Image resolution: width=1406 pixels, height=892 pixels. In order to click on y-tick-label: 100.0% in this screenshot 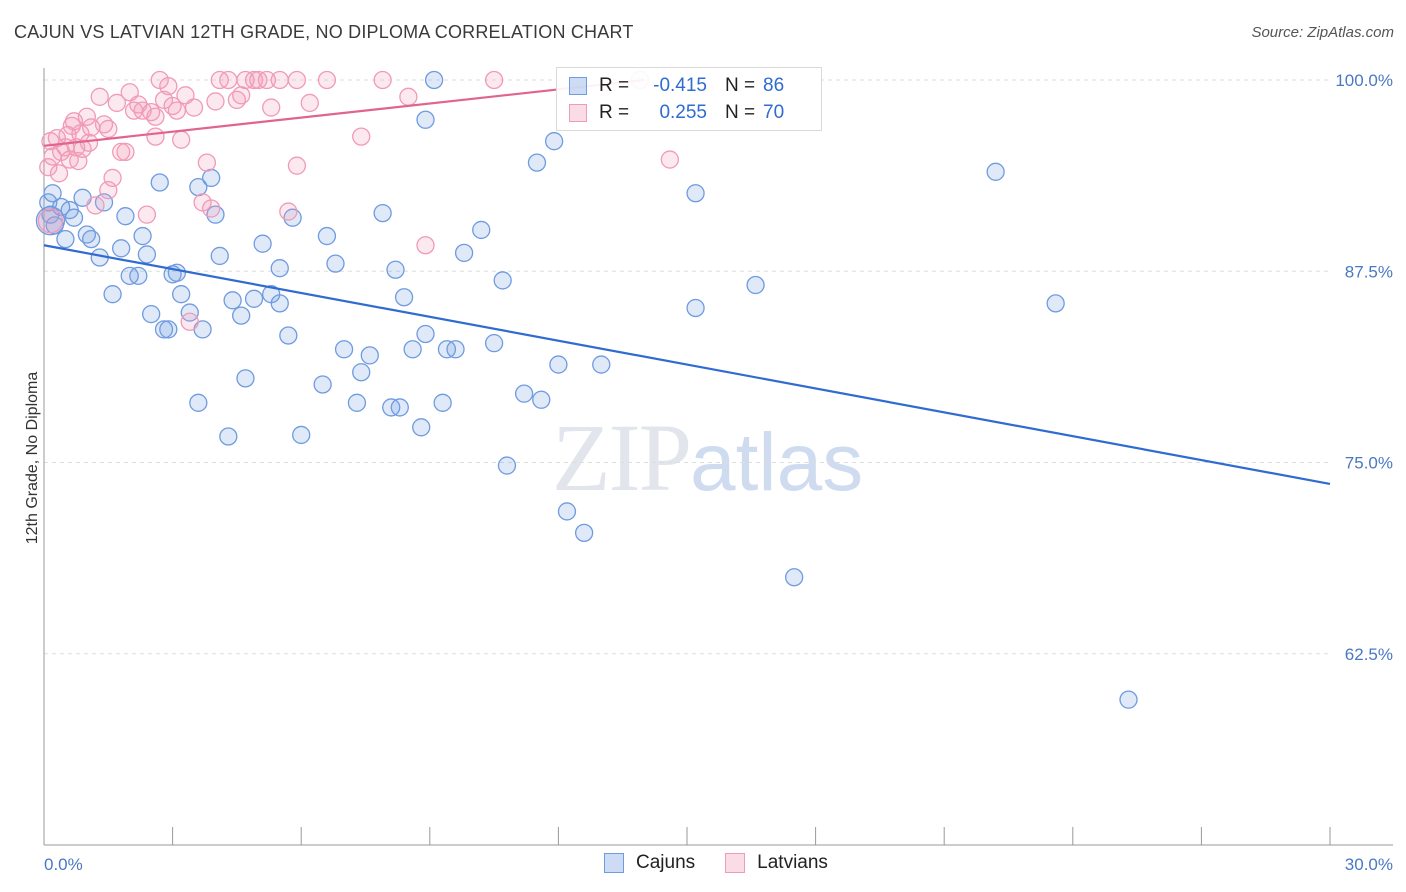, I will do `click(1364, 80)`.